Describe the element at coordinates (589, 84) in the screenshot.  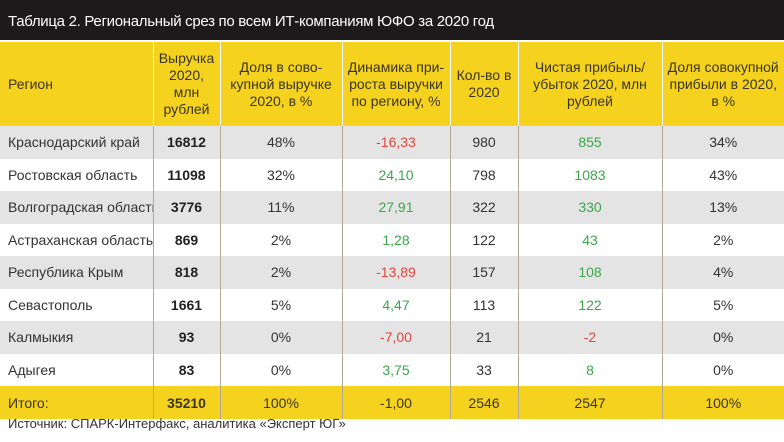
I see `header-net-profit: Чистая прибыль/убыток 2020, млн рублей` at that location.